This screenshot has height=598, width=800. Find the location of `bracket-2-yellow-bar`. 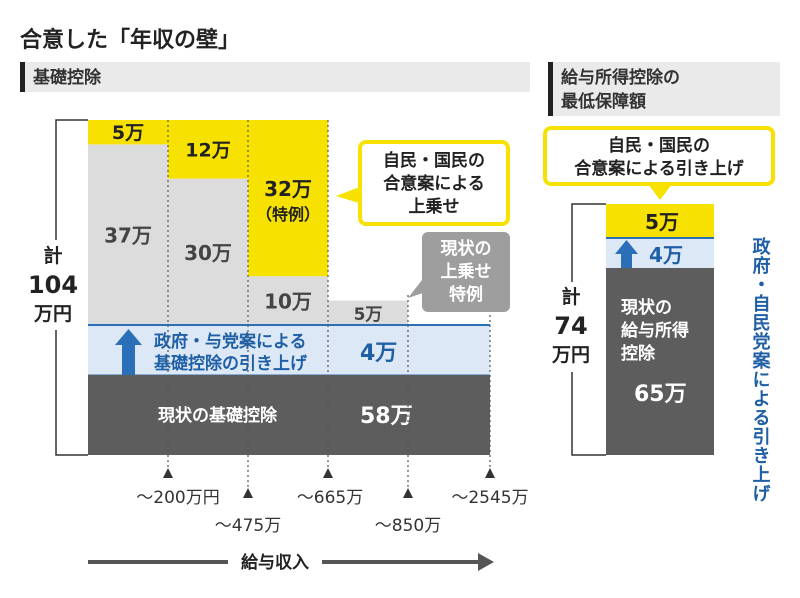

bracket-2-yellow-bar is located at coordinates (208, 149).